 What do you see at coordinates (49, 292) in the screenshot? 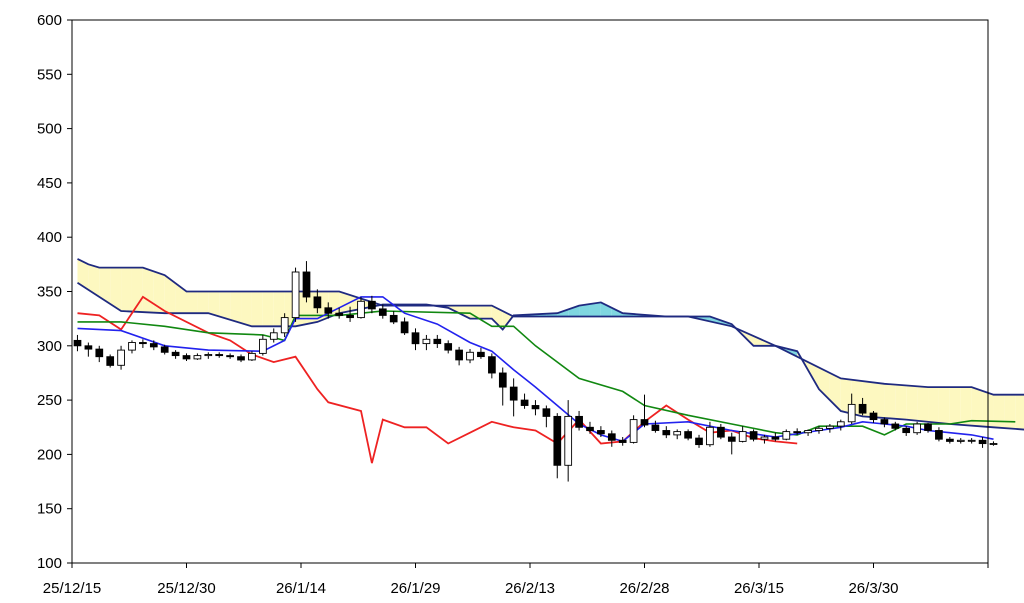
I see `y-tick-label: 350` at bounding box center [49, 292].